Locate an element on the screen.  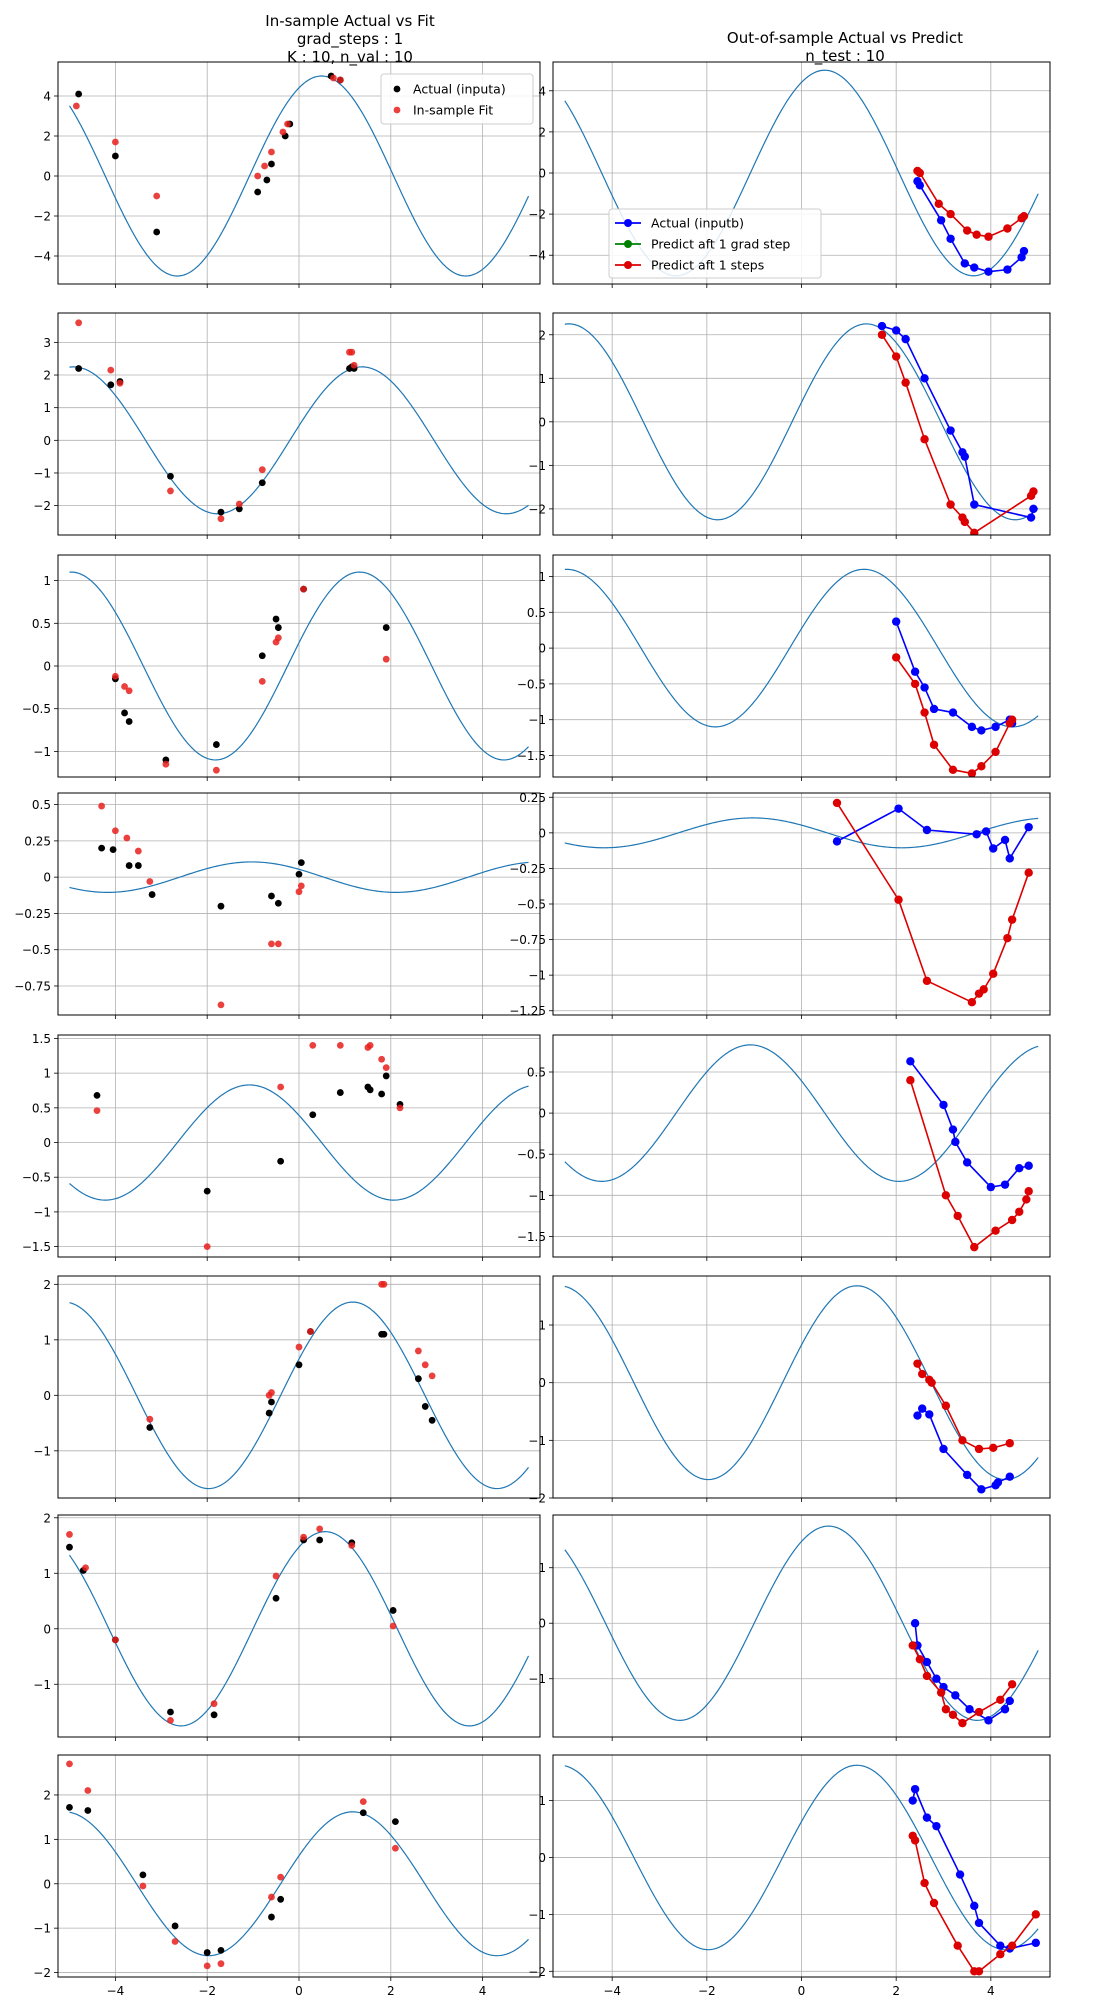
panel-left-3: −1 −0.5 0 0.5 1 is located at coordinates (281, 667).